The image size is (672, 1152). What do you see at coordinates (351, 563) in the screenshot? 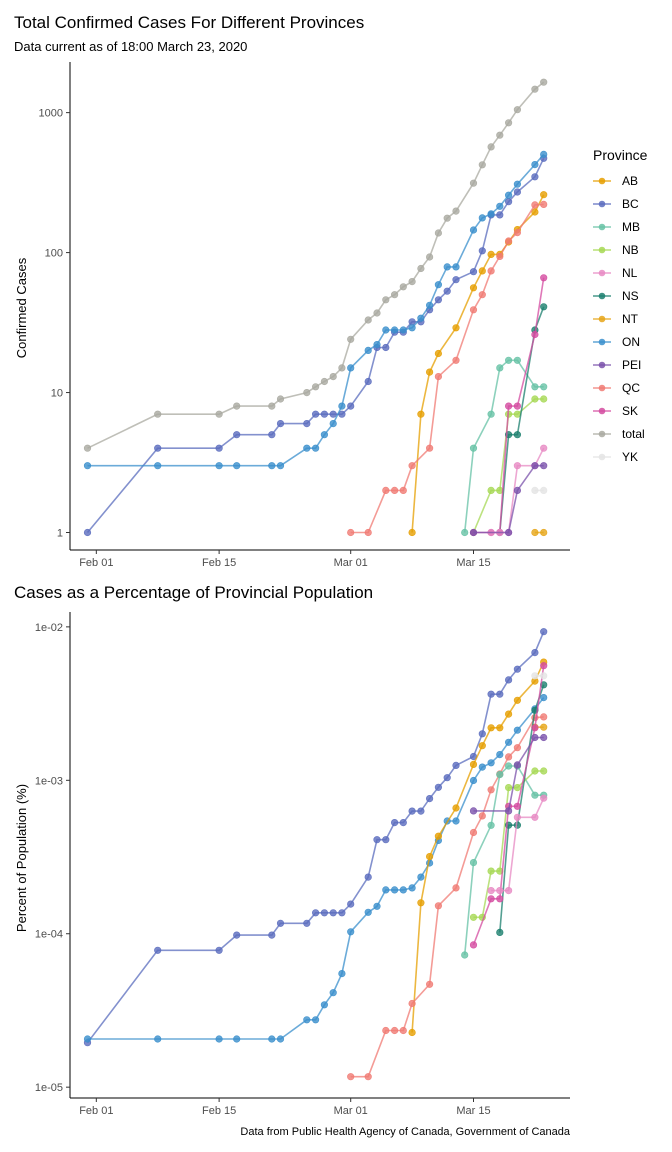
I see `x-tick-label: Mar 01` at bounding box center [351, 563].